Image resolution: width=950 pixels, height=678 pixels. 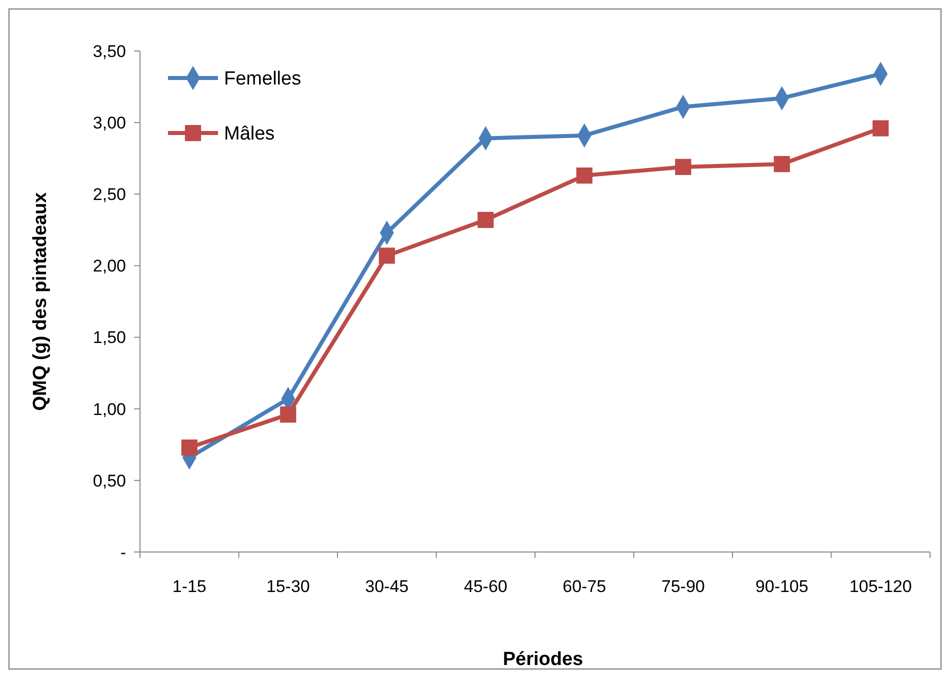 What do you see at coordinates (109, 409) in the screenshot?
I see `y-tick-label: 1,00` at bounding box center [109, 409].